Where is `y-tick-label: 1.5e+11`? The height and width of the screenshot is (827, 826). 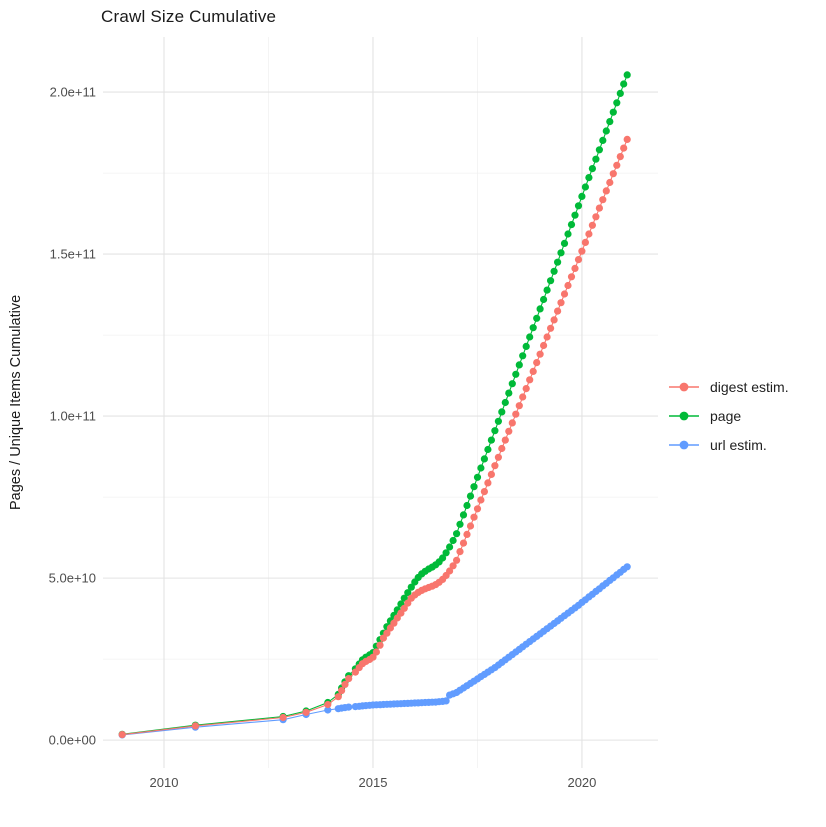 y-tick-label: 1.5e+11 is located at coordinates (73, 254).